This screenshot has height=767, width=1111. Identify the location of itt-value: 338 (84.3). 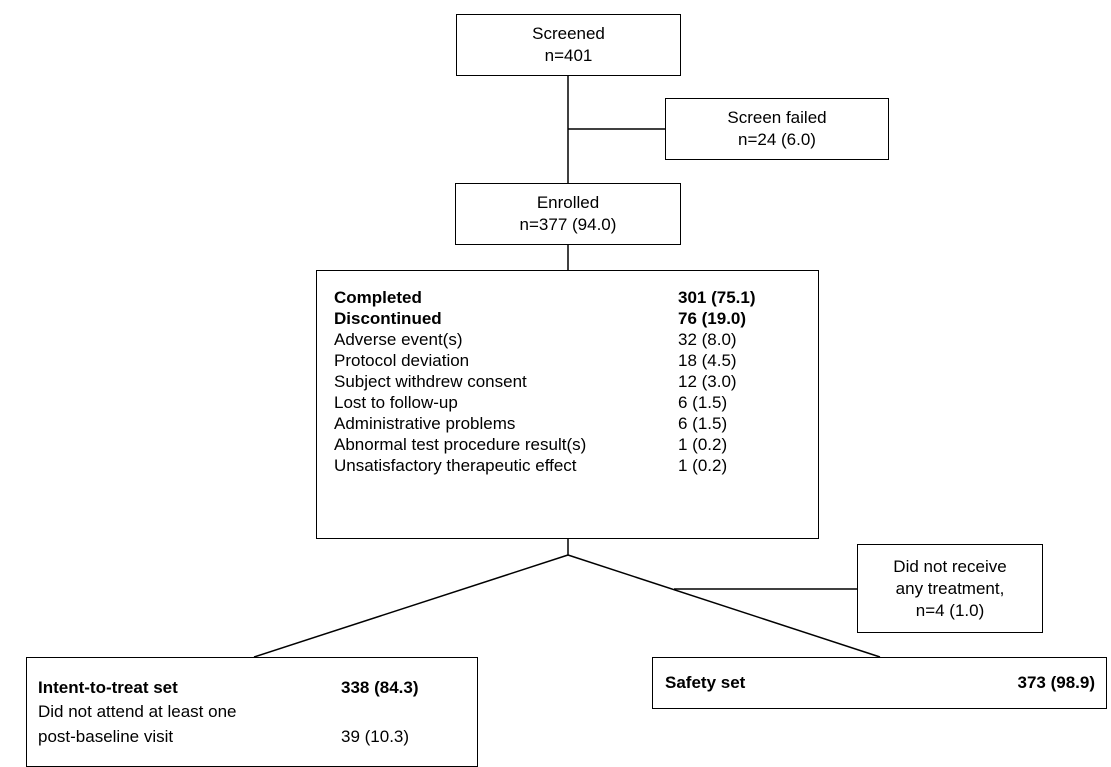
(380, 687).